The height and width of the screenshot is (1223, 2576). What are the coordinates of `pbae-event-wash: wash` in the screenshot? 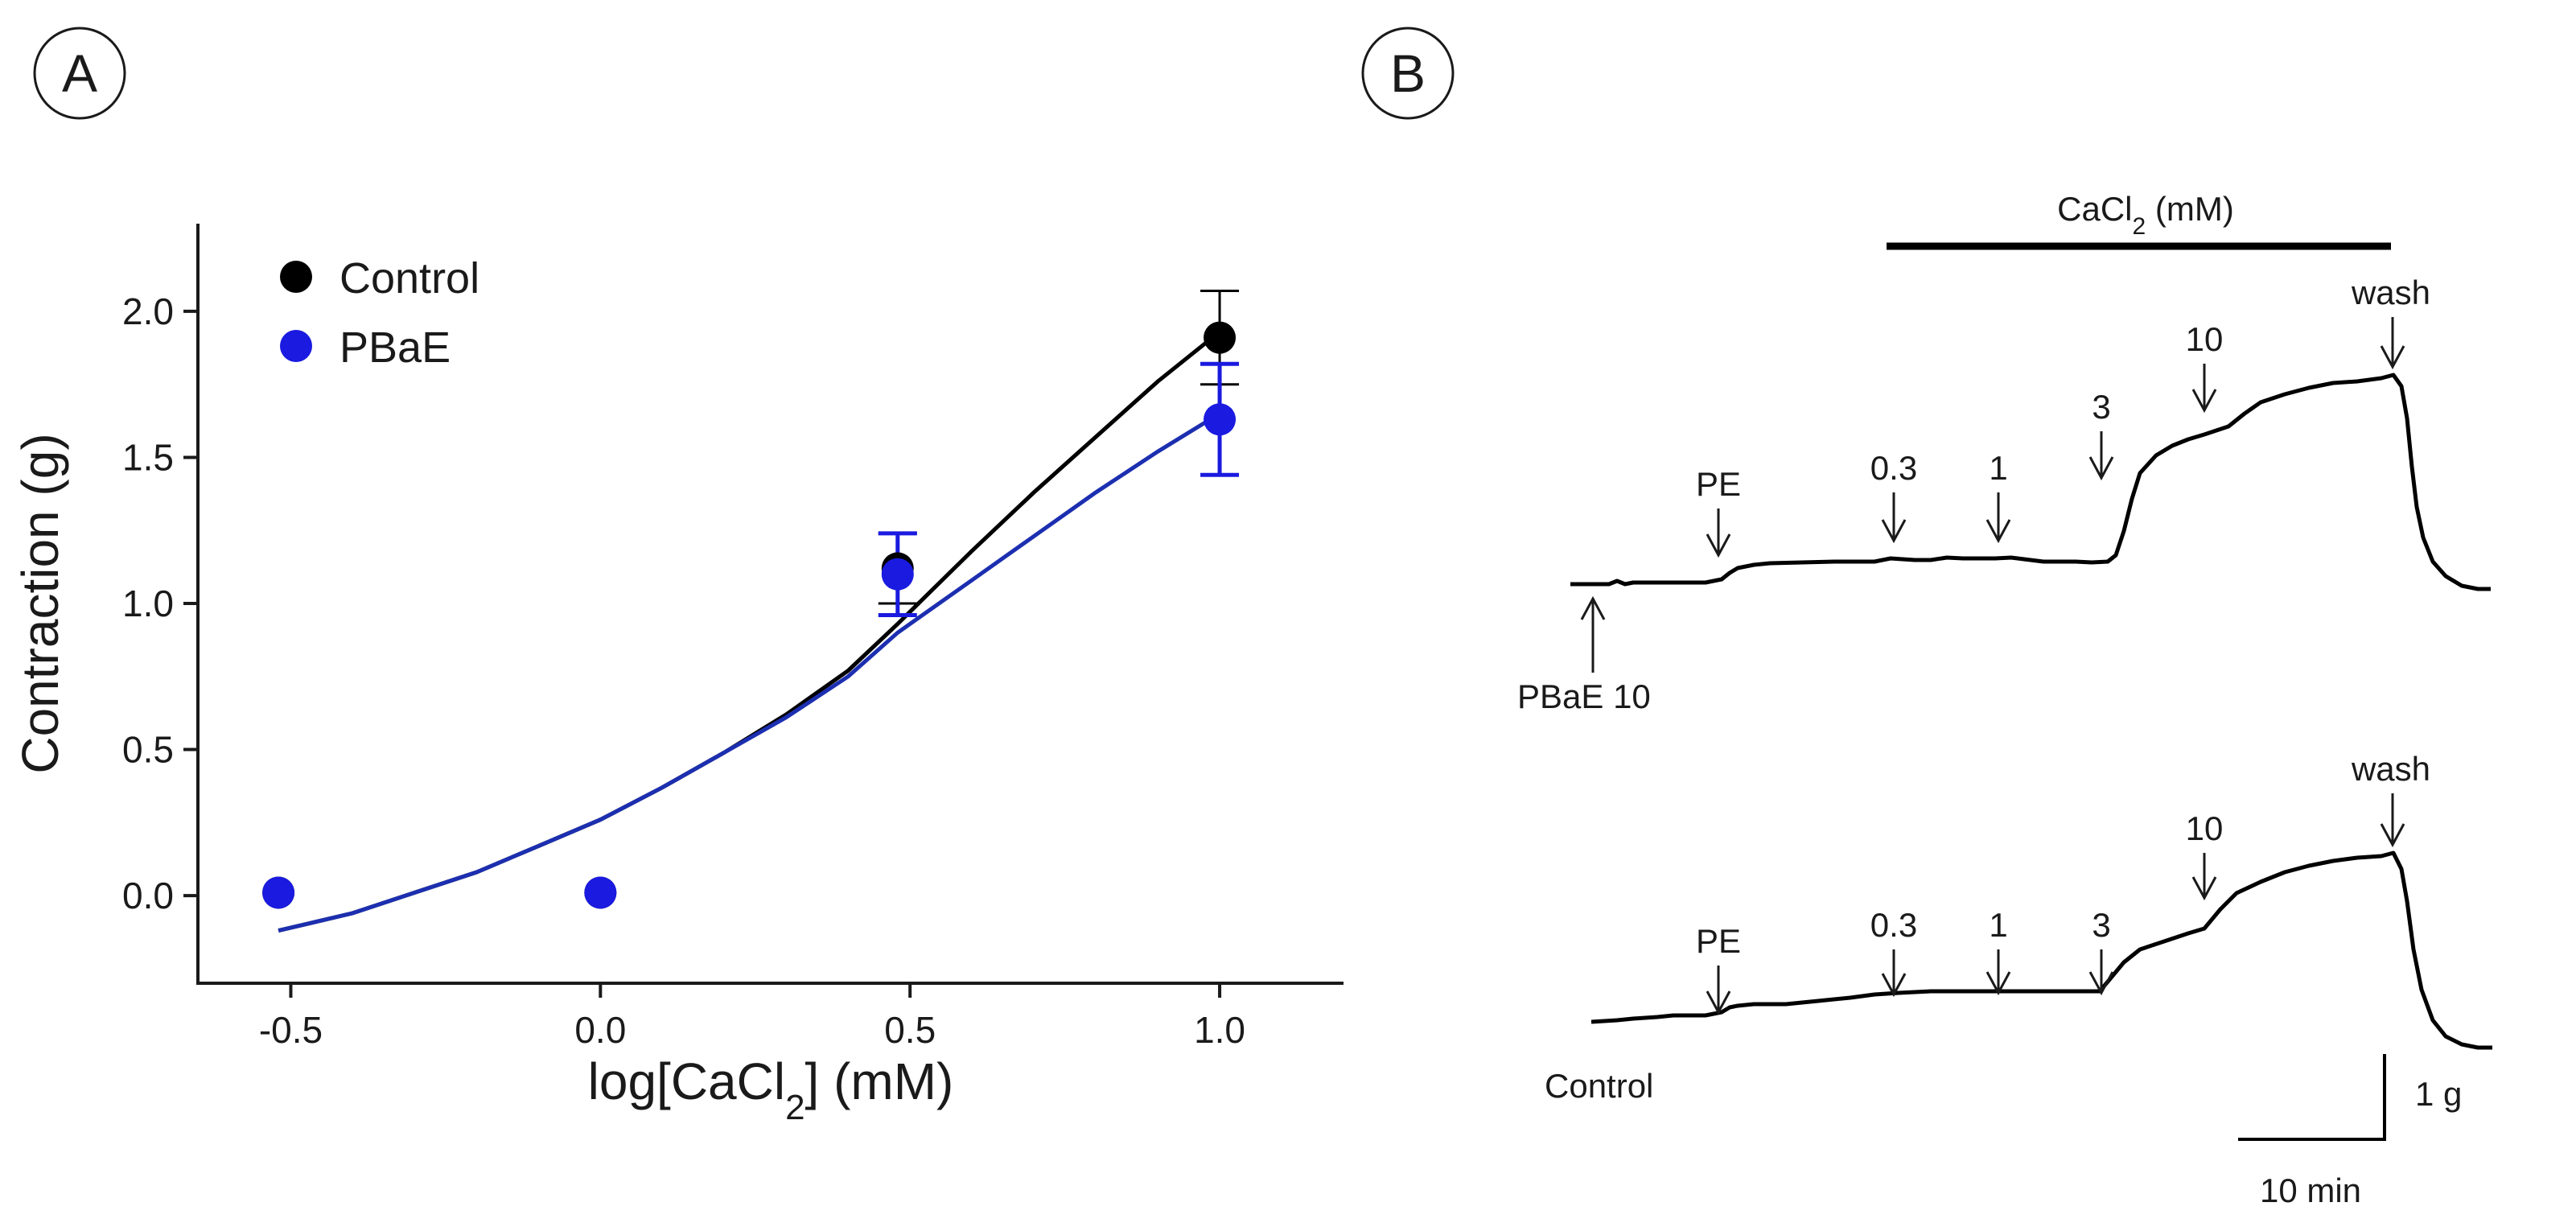 It's located at (2390, 322).